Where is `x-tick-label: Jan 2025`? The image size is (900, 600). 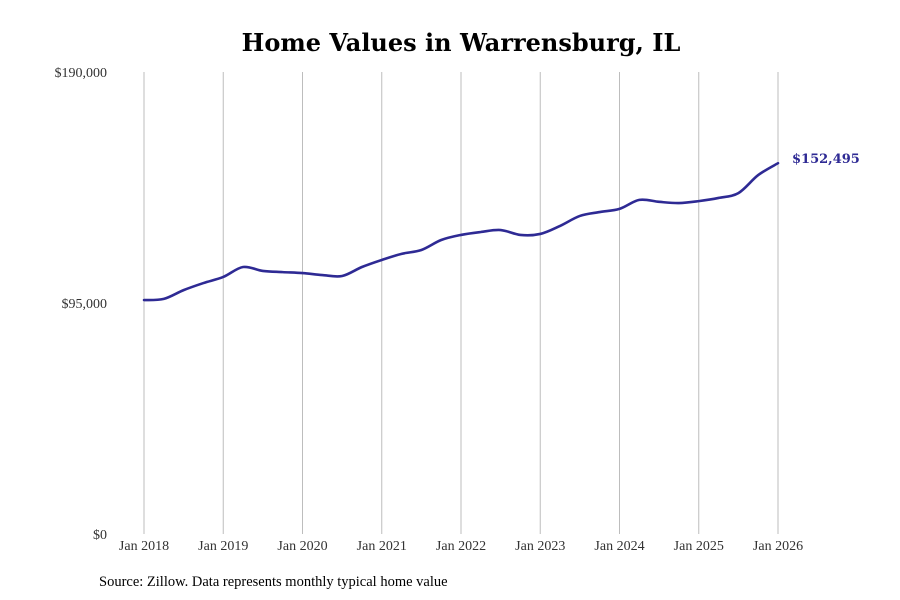 x-tick-label: Jan 2025 is located at coordinates (699, 546).